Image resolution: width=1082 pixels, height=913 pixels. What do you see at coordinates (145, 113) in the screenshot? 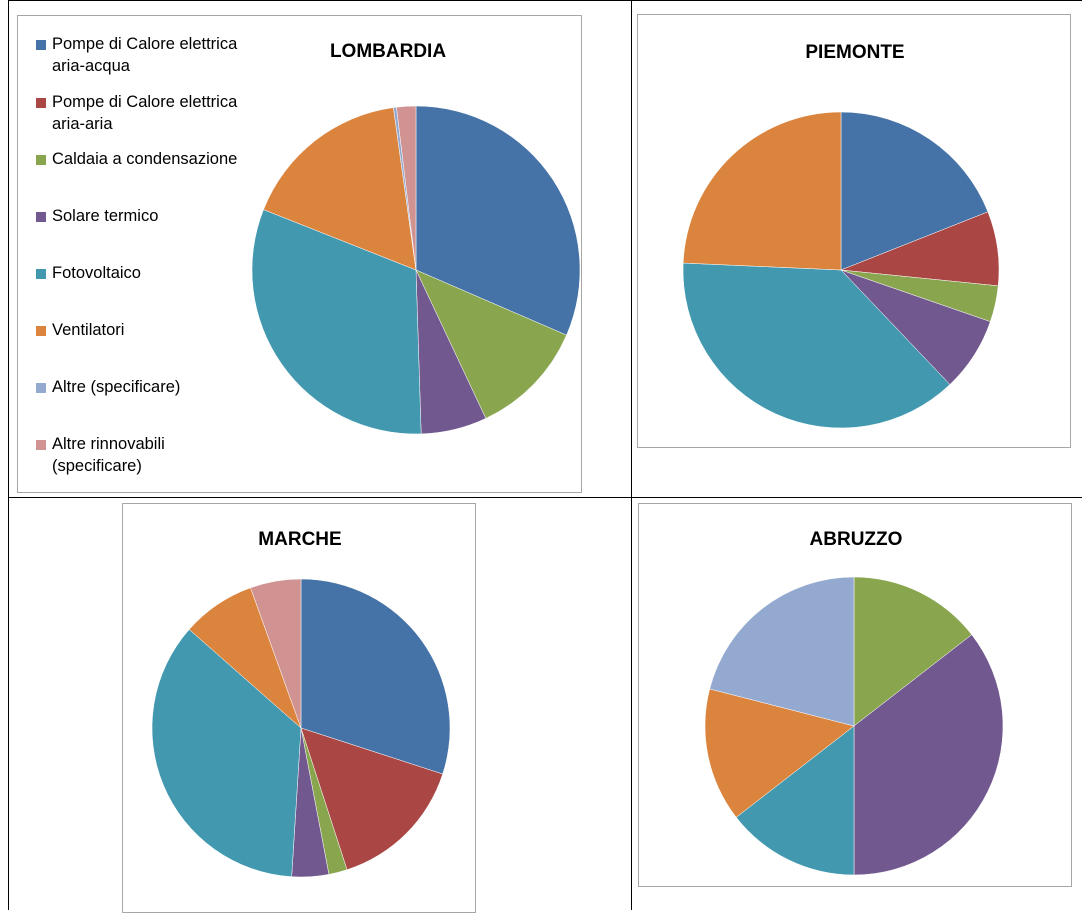
I see `legend-label: Pompe di Calore elettrica aria-aria` at bounding box center [145, 113].